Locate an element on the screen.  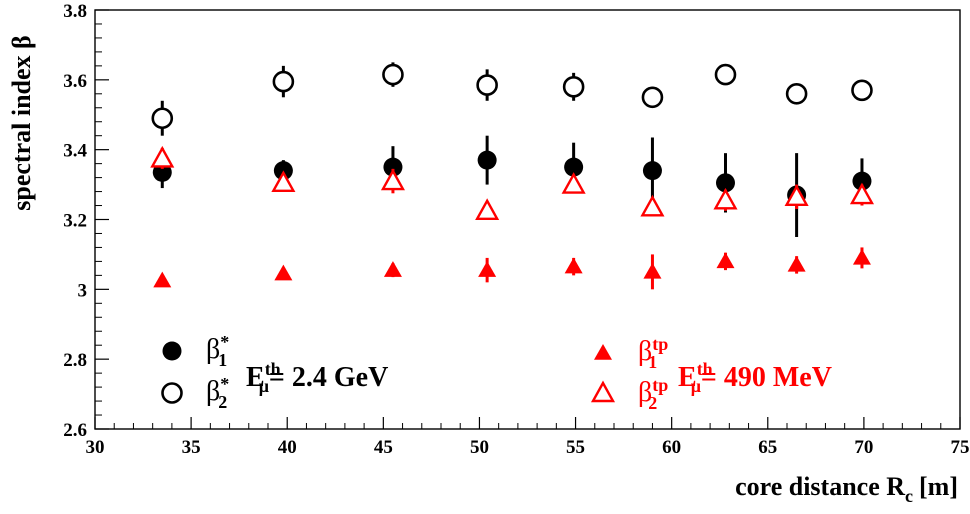
legend-threshold-value: = 2.4 GeV is located at coordinates (328, 377).